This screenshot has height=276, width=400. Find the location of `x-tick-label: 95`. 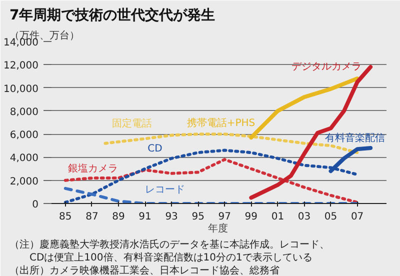

x-tick-label: 95 is located at coordinates (198, 217).